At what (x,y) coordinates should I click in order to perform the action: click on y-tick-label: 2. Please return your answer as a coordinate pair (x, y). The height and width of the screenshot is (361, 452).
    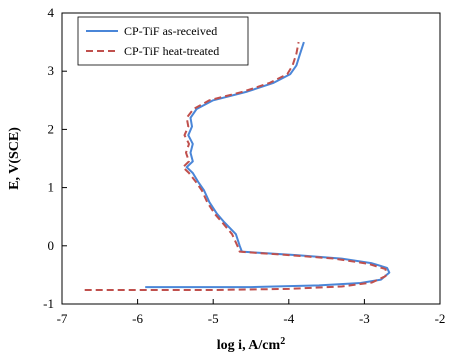
    Looking at the image, I should click on (51, 128).